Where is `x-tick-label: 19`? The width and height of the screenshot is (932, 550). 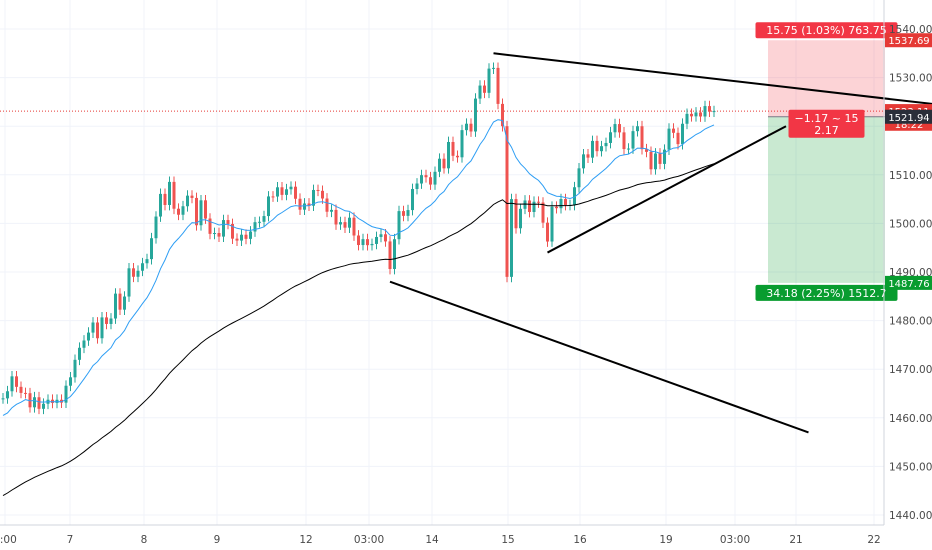 x-tick-label: 19 is located at coordinates (665, 540).